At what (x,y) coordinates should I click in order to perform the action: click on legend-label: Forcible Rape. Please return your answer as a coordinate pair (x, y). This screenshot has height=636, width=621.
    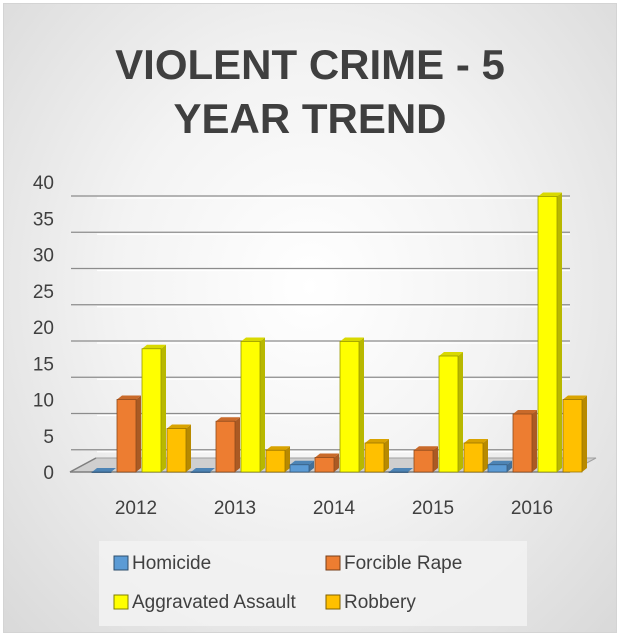
    Looking at the image, I should click on (403, 563).